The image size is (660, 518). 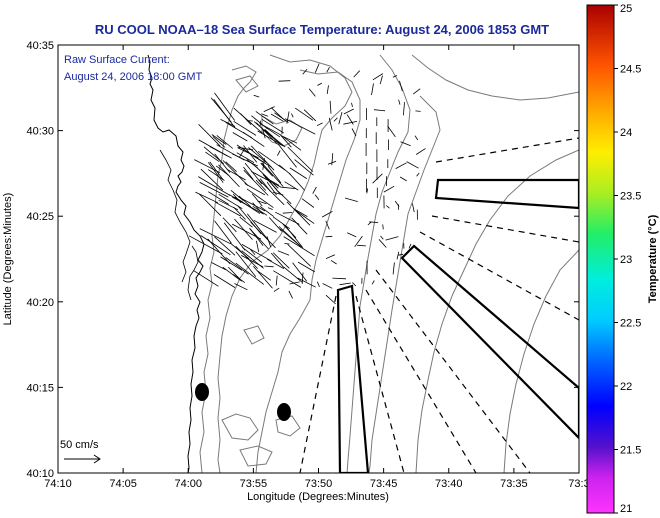 I want to click on scale-label: 50 cm/s, so click(x=79, y=445).